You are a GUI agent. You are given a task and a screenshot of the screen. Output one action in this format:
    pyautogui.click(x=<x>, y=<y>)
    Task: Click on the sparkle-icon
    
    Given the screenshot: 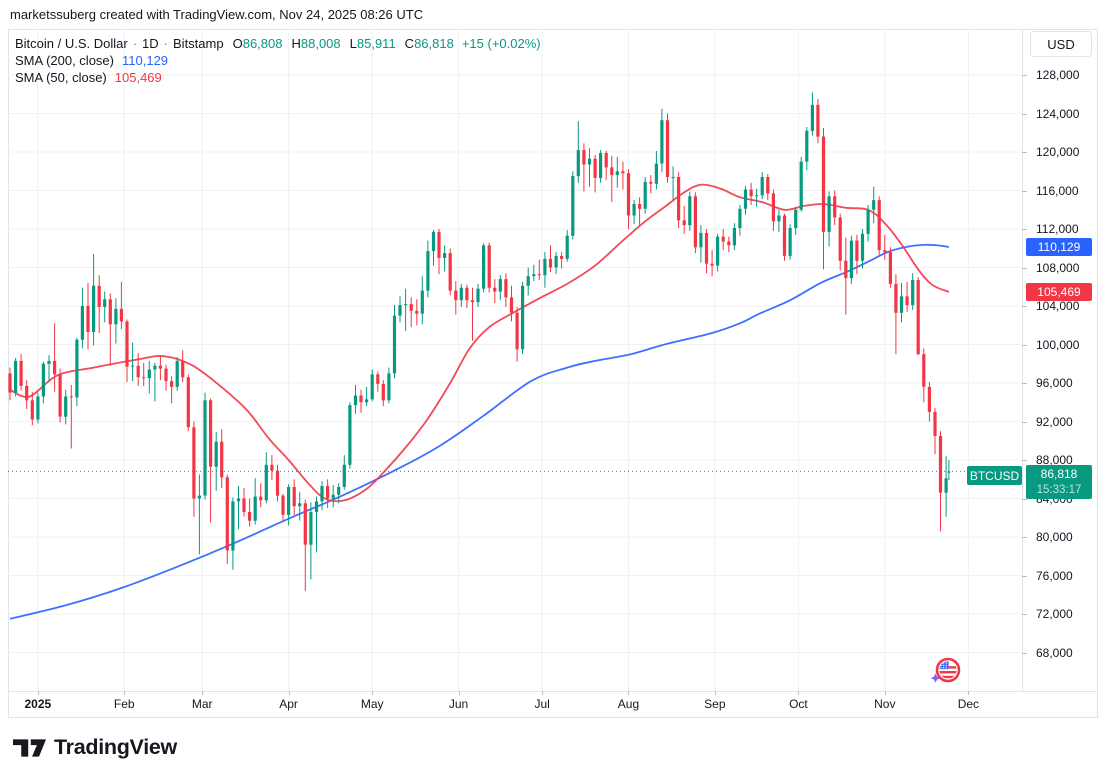 What is the action you would take?
    pyautogui.click(x=935, y=678)
    